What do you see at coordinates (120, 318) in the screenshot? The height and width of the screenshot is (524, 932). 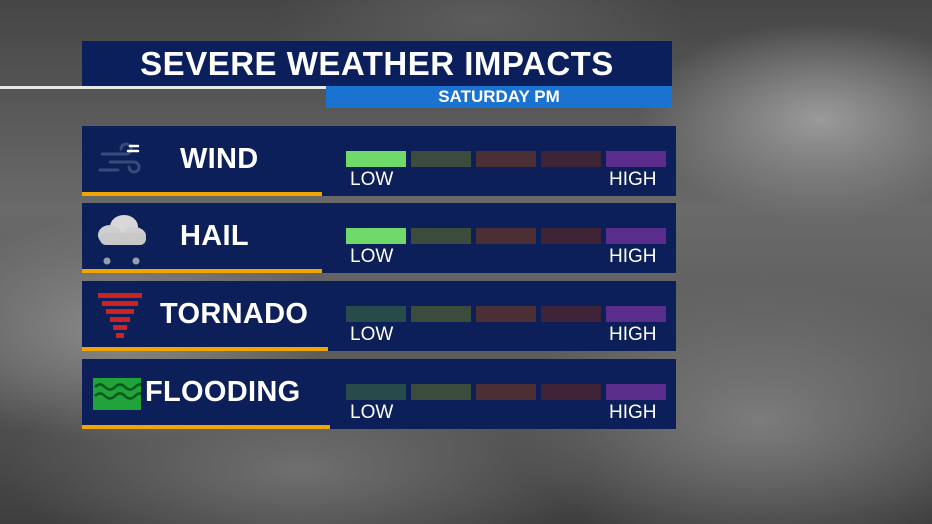 I see `tornado-icon` at bounding box center [120, 318].